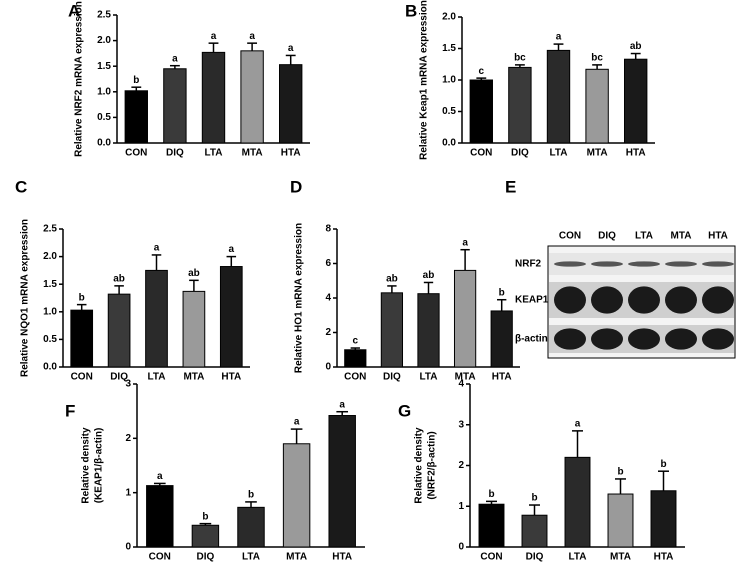 The image size is (738, 568). What do you see at coordinates (299, 298) in the screenshot?
I see `y-axis-label: Relative HO1 mRNA expression` at bounding box center [299, 298].